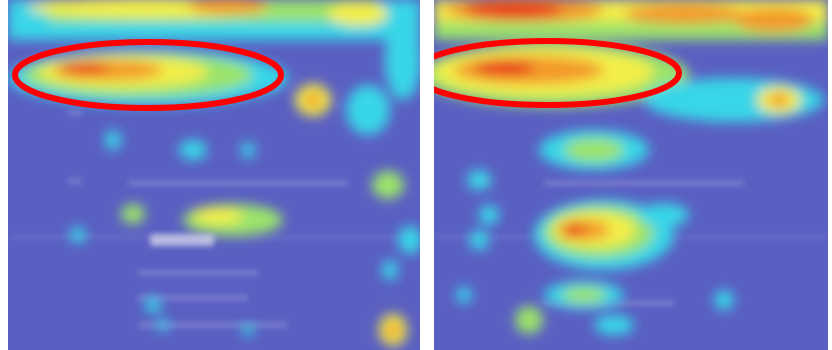 The width and height of the screenshot is (832, 350). What do you see at coordinates (148, 75) in the screenshot?
I see `annotation-ellipse-left` at bounding box center [148, 75].